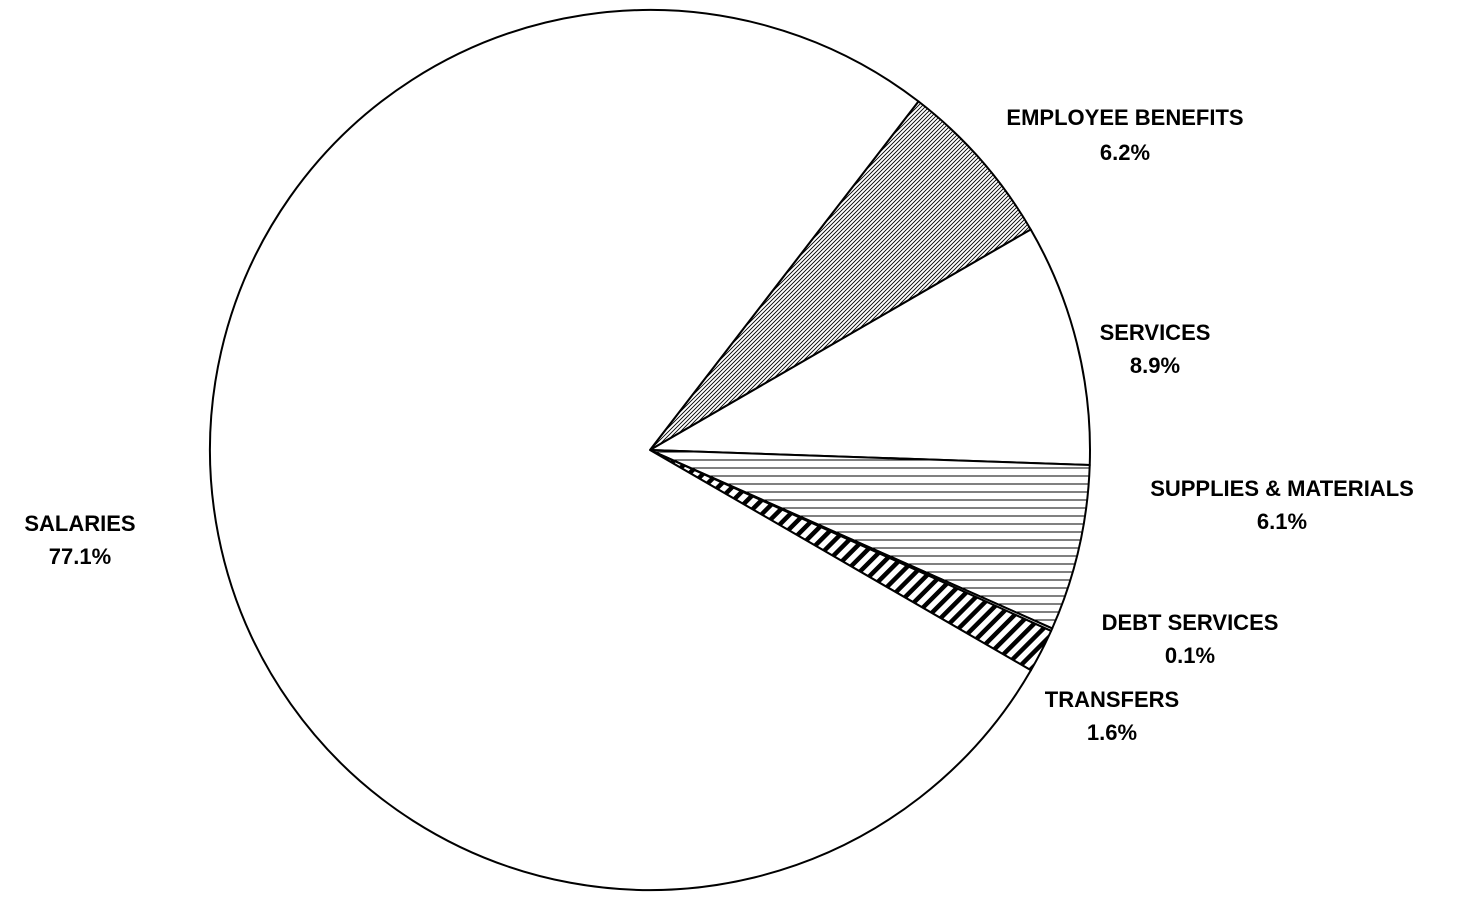  I want to click on pie-slice-supplies-materials, so click(870, 539).